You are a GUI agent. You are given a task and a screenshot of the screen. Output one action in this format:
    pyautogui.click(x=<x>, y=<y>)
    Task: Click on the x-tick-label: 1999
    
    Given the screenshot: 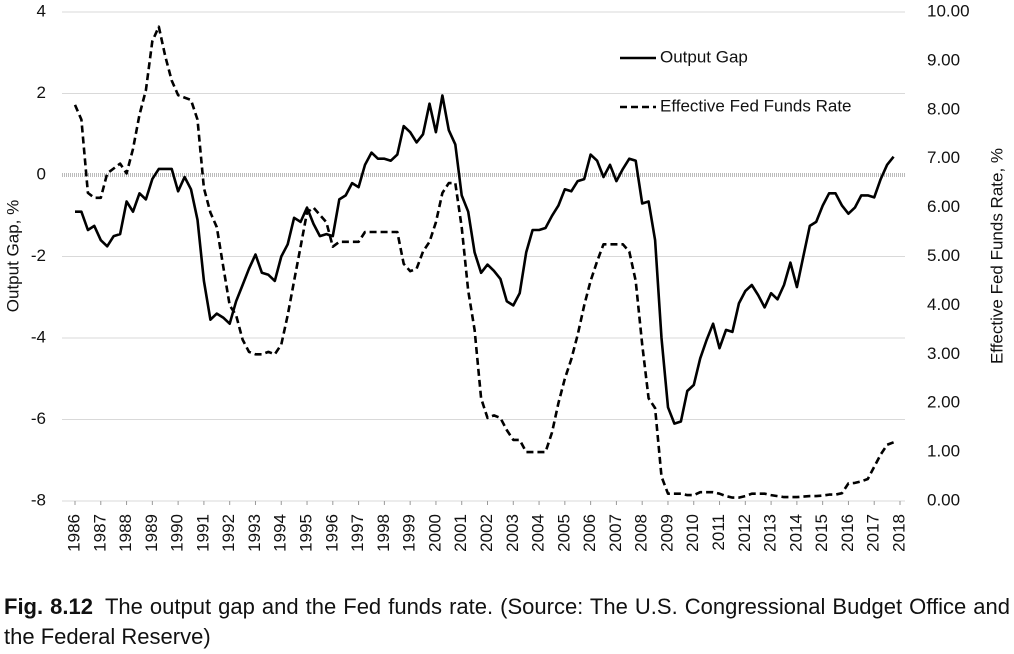 What is the action you would take?
    pyautogui.click(x=409, y=533)
    